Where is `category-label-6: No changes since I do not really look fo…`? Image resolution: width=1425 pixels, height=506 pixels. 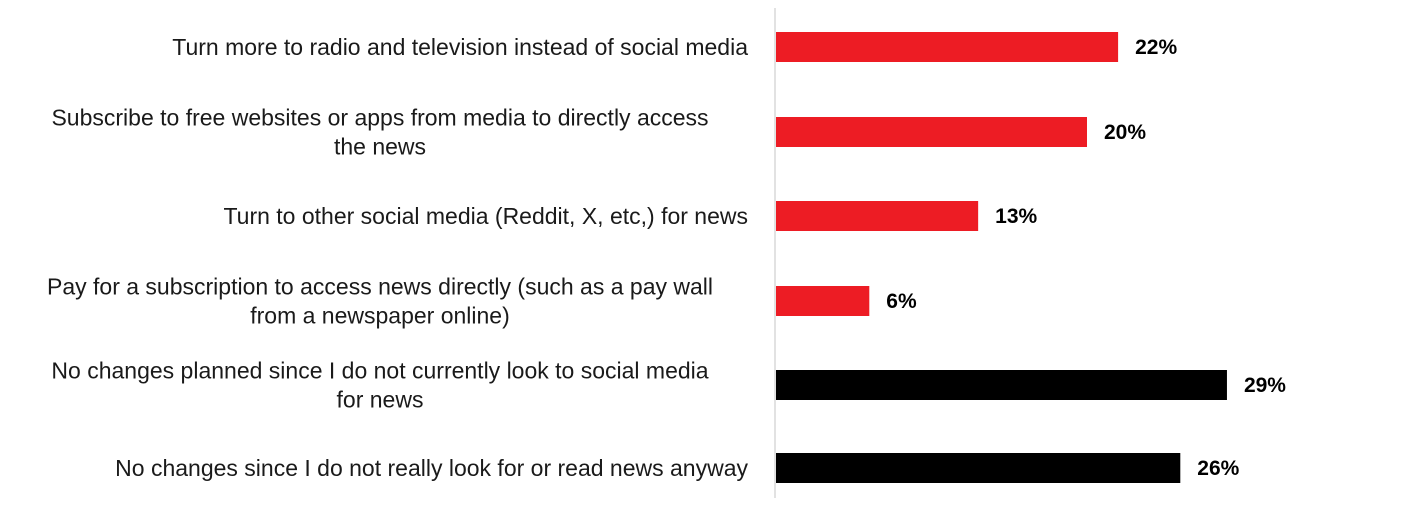
category-label-6: No changes since I do not really look fo… is located at coordinates (431, 468).